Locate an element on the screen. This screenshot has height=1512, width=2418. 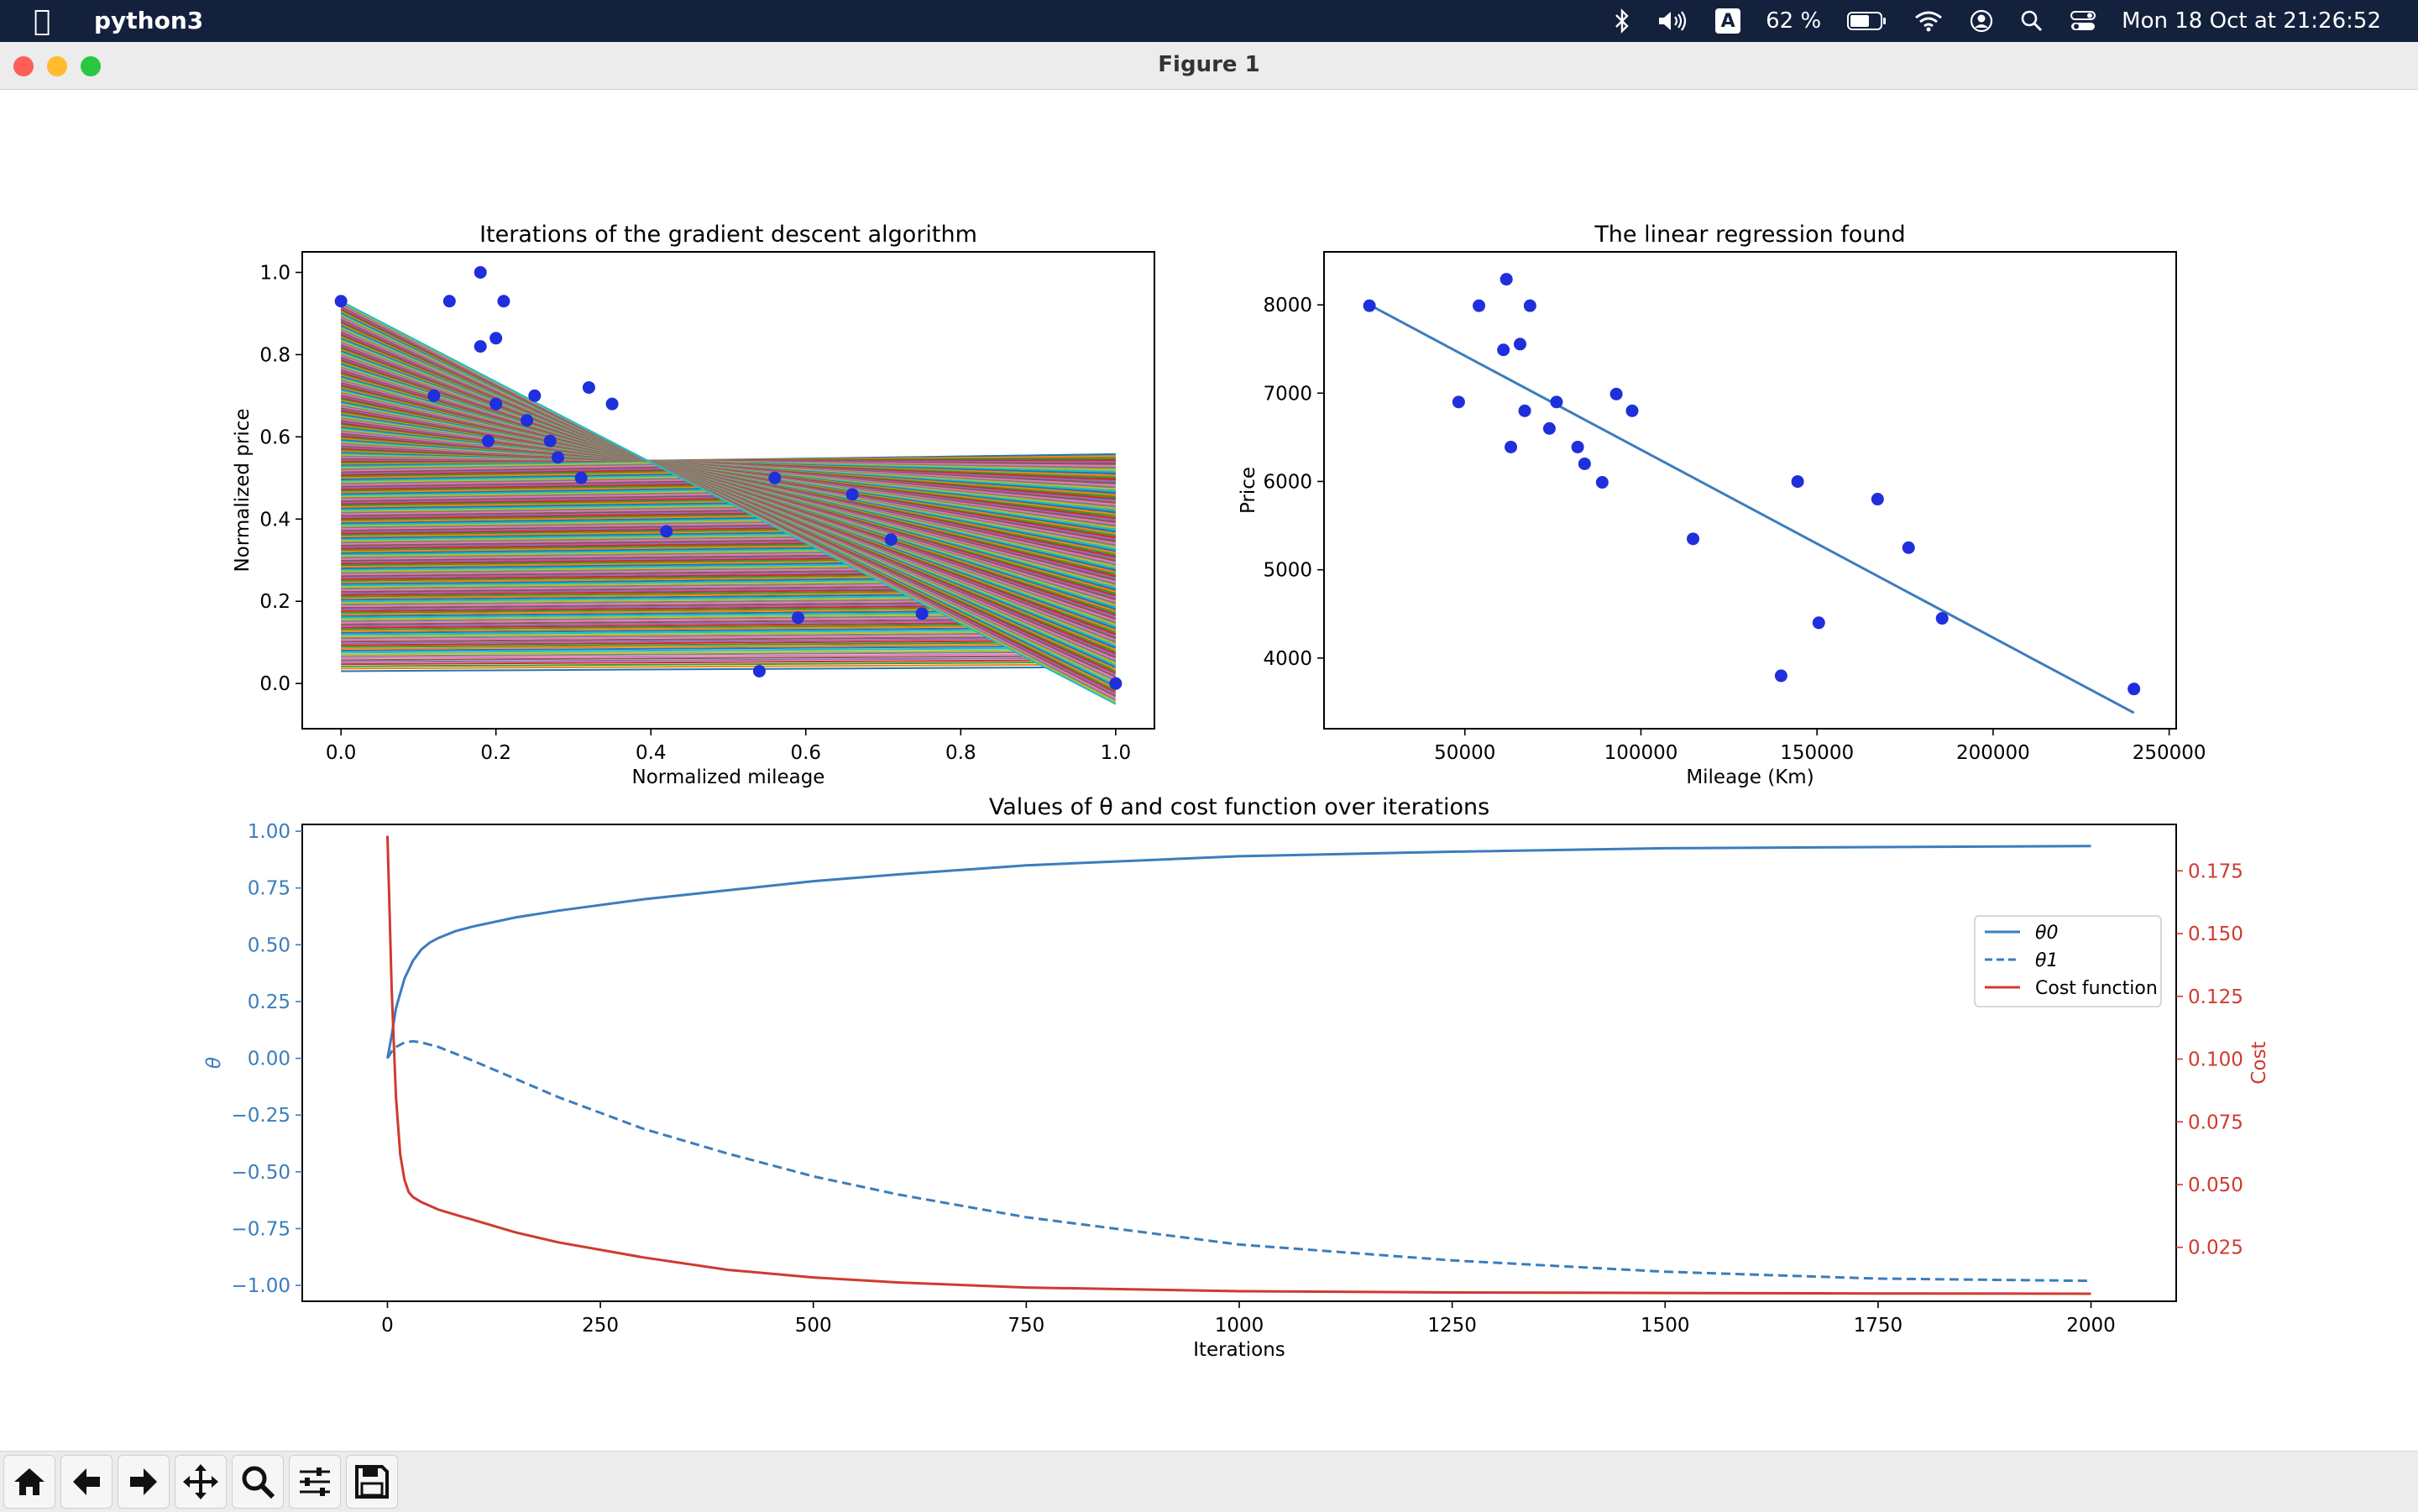
plot1-xtick-label: 0.4 is located at coordinates (651, 753).